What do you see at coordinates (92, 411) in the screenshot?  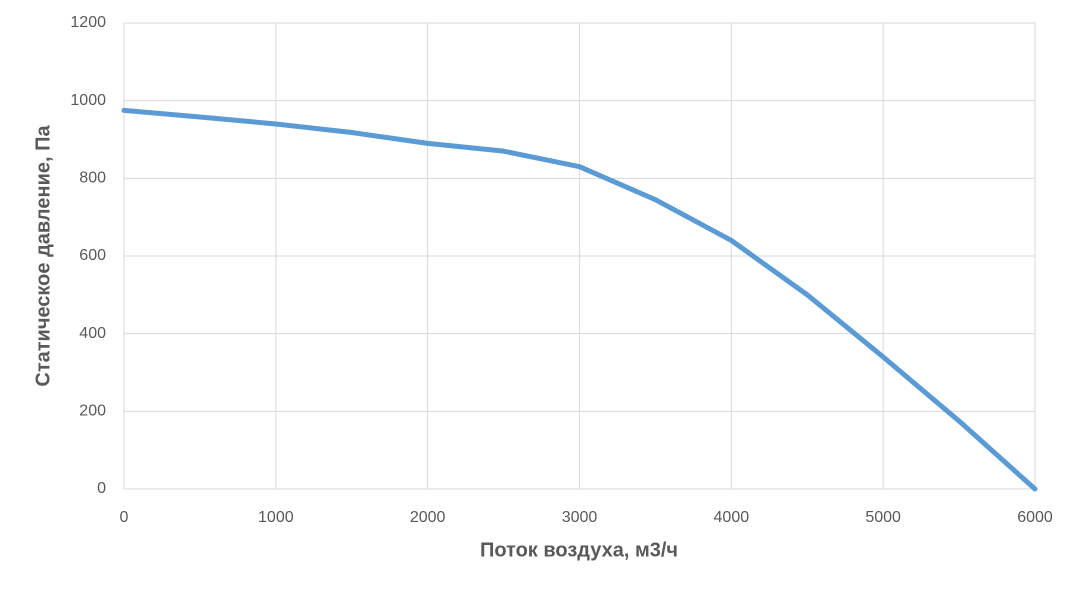 I see `y-tick-label: 200` at bounding box center [92, 411].